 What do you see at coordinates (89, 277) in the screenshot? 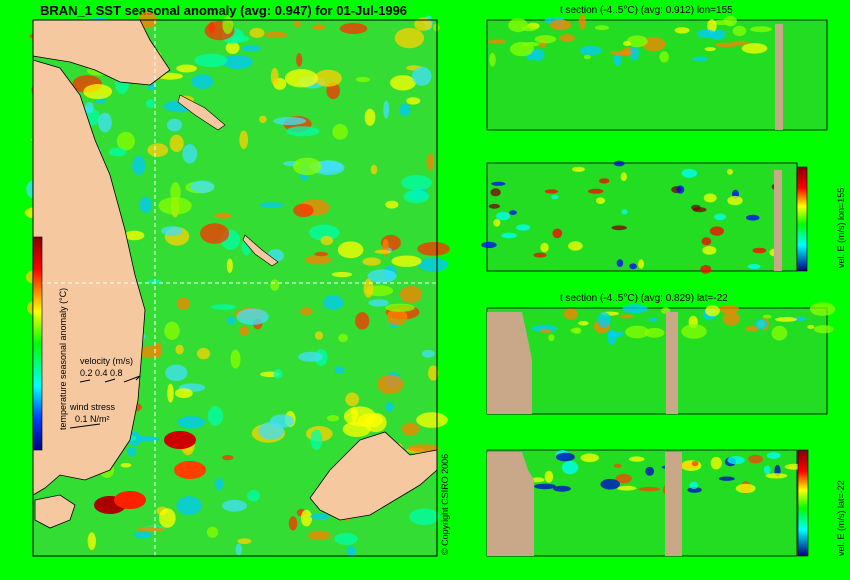
I see `australia-land` at bounding box center [89, 277].